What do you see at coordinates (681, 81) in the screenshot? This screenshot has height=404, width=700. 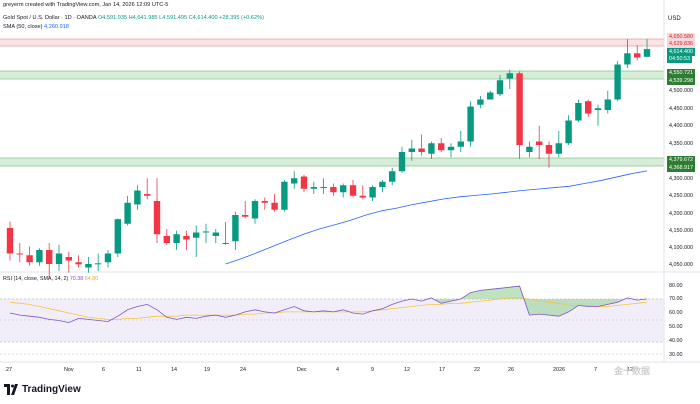 I see `zone-tag-2: 4,539.298` at bounding box center [681, 81].